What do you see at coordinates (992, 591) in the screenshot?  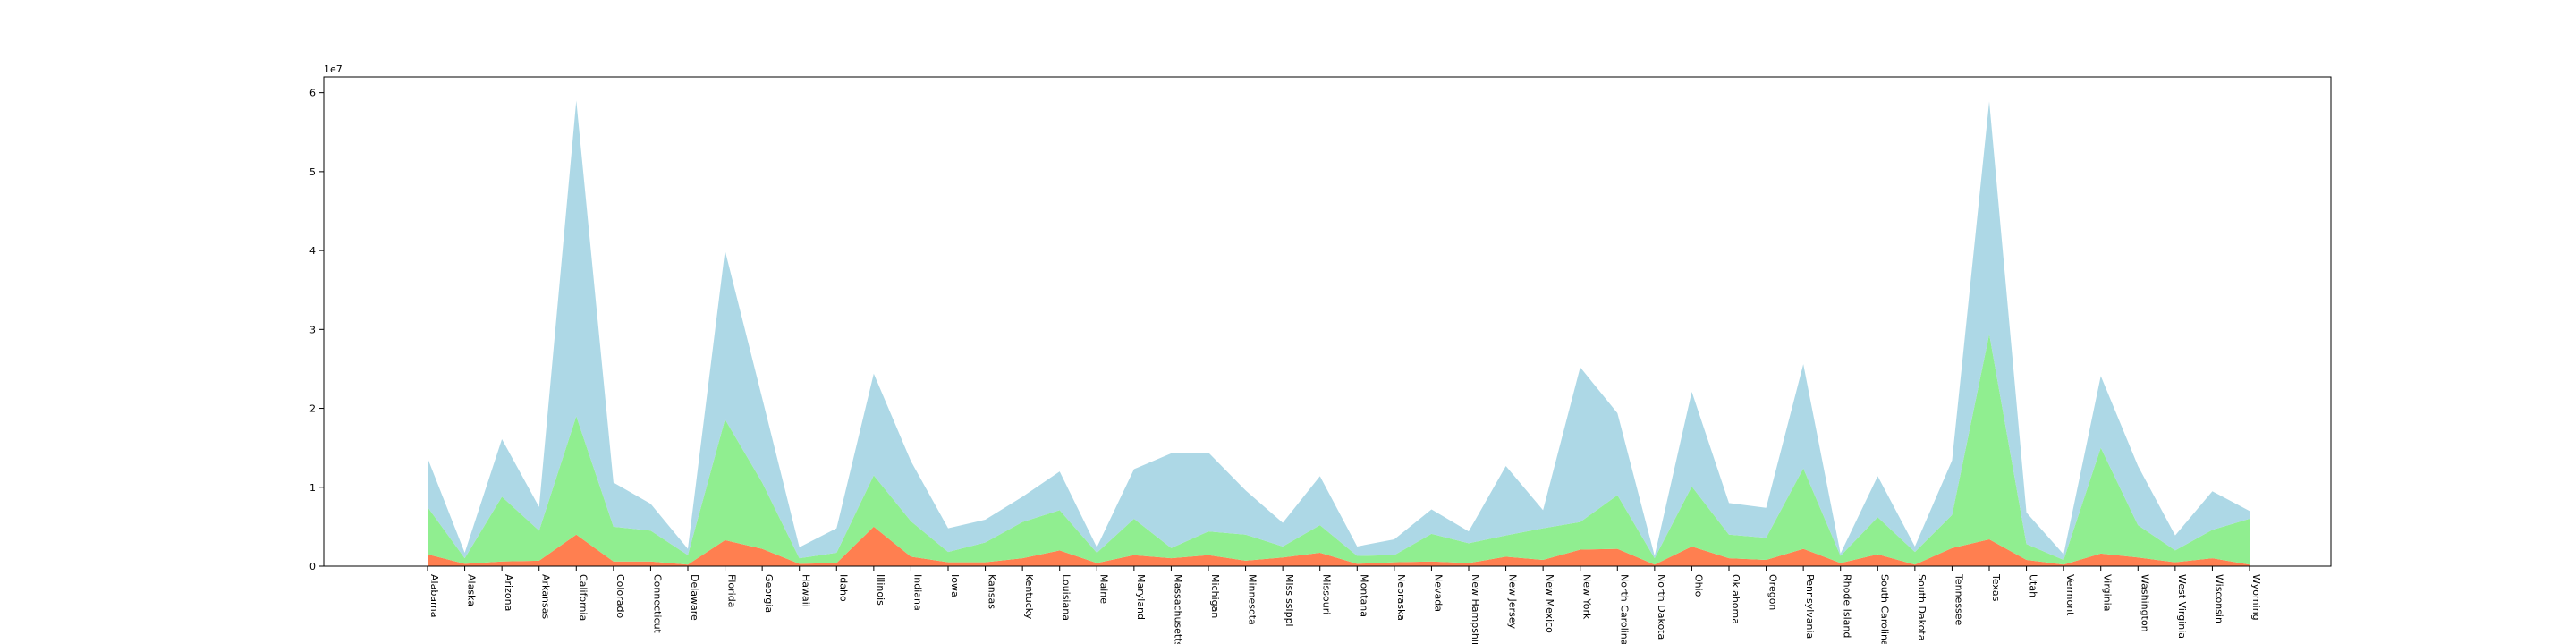 I see `x-tick-label: Kansas` at bounding box center [992, 591].